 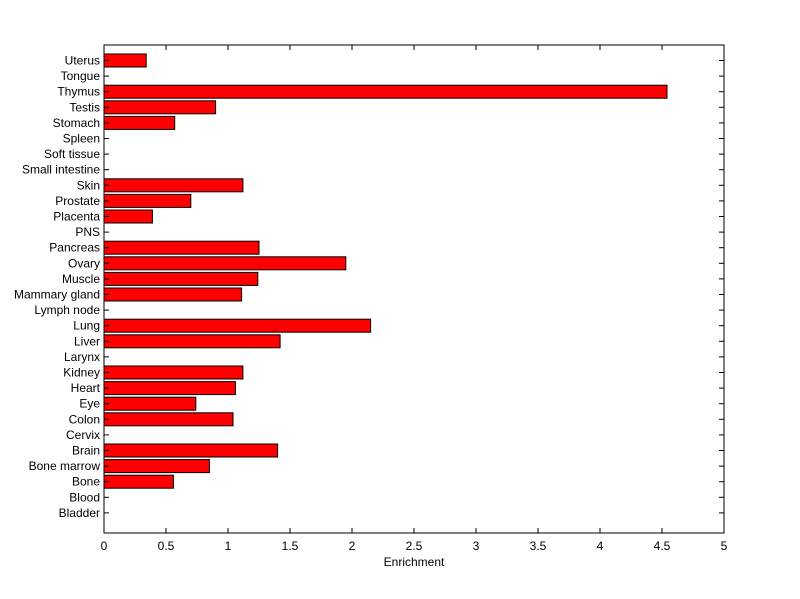 What do you see at coordinates (290, 546) in the screenshot?
I see `x-tick-label-3: 1.5` at bounding box center [290, 546].